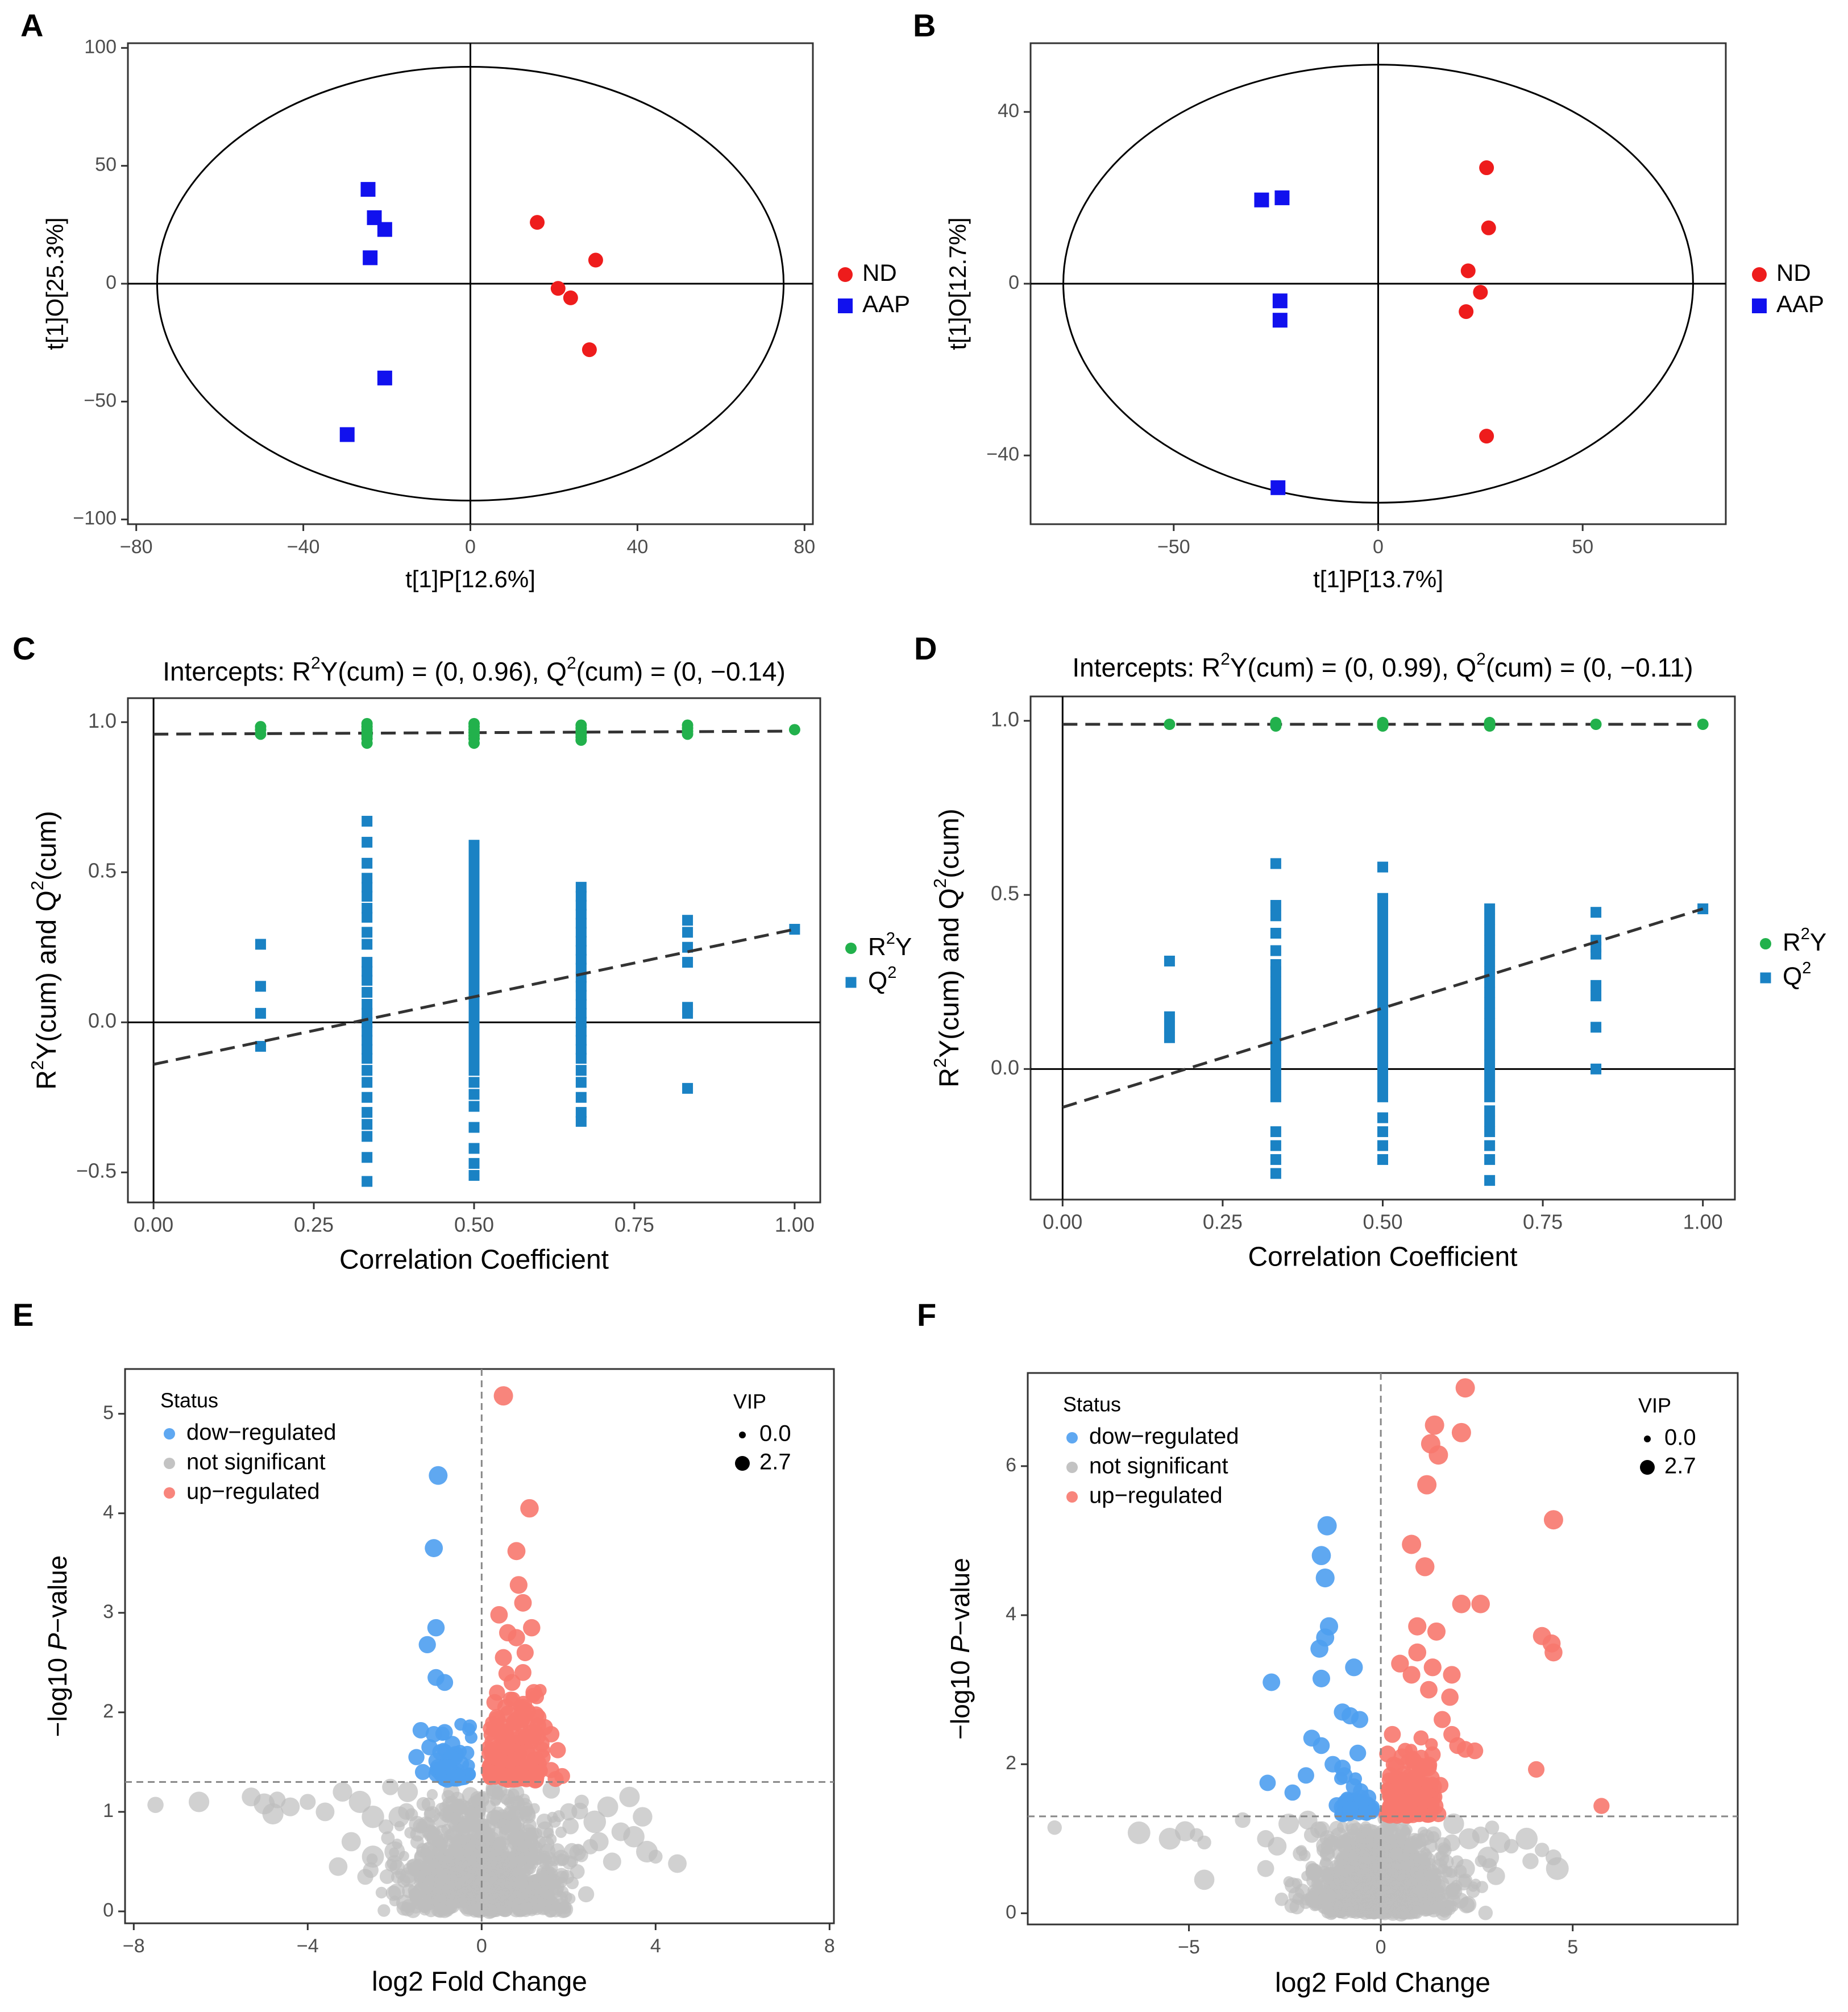  Describe the element at coordinates (471, 283) in the screenshot. I see `confidence-ellipse` at that location.